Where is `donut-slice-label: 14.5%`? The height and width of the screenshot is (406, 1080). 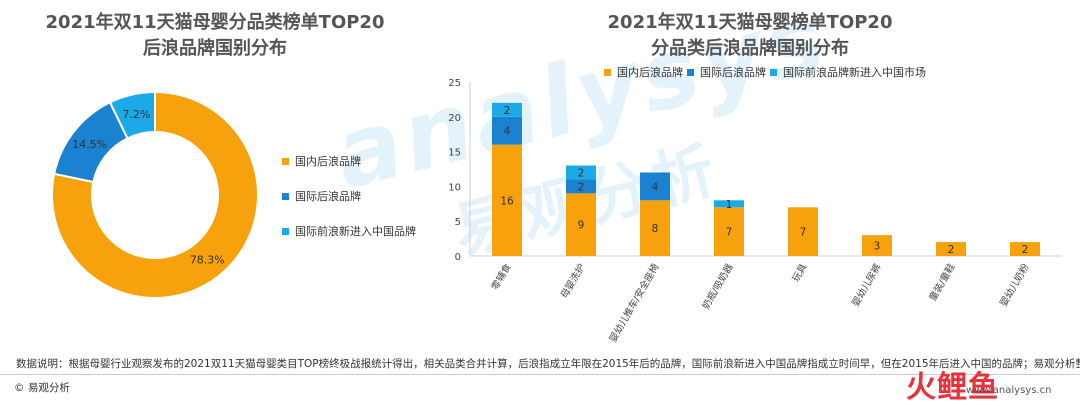
donut-slice-label: 14.5% is located at coordinates (89, 144).